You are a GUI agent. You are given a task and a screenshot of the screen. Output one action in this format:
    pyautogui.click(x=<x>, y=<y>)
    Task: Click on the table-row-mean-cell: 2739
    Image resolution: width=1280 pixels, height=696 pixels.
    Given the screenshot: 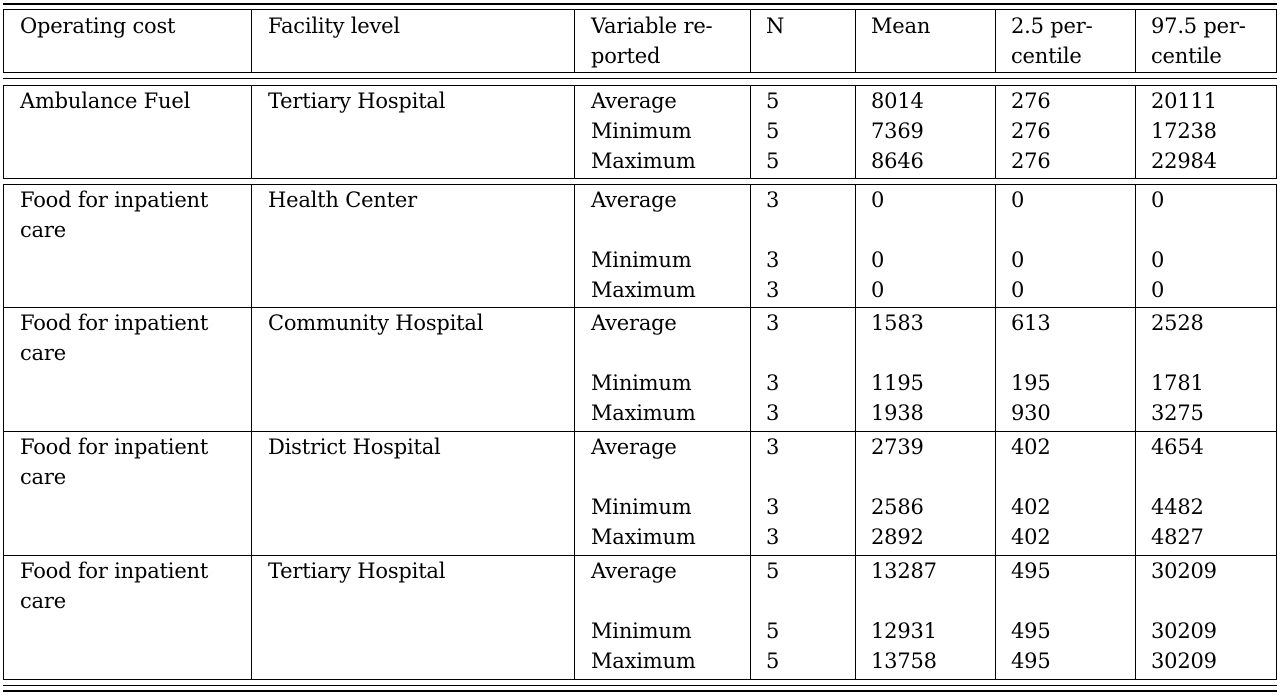 What is the action you would take?
    pyautogui.click(x=897, y=447)
    